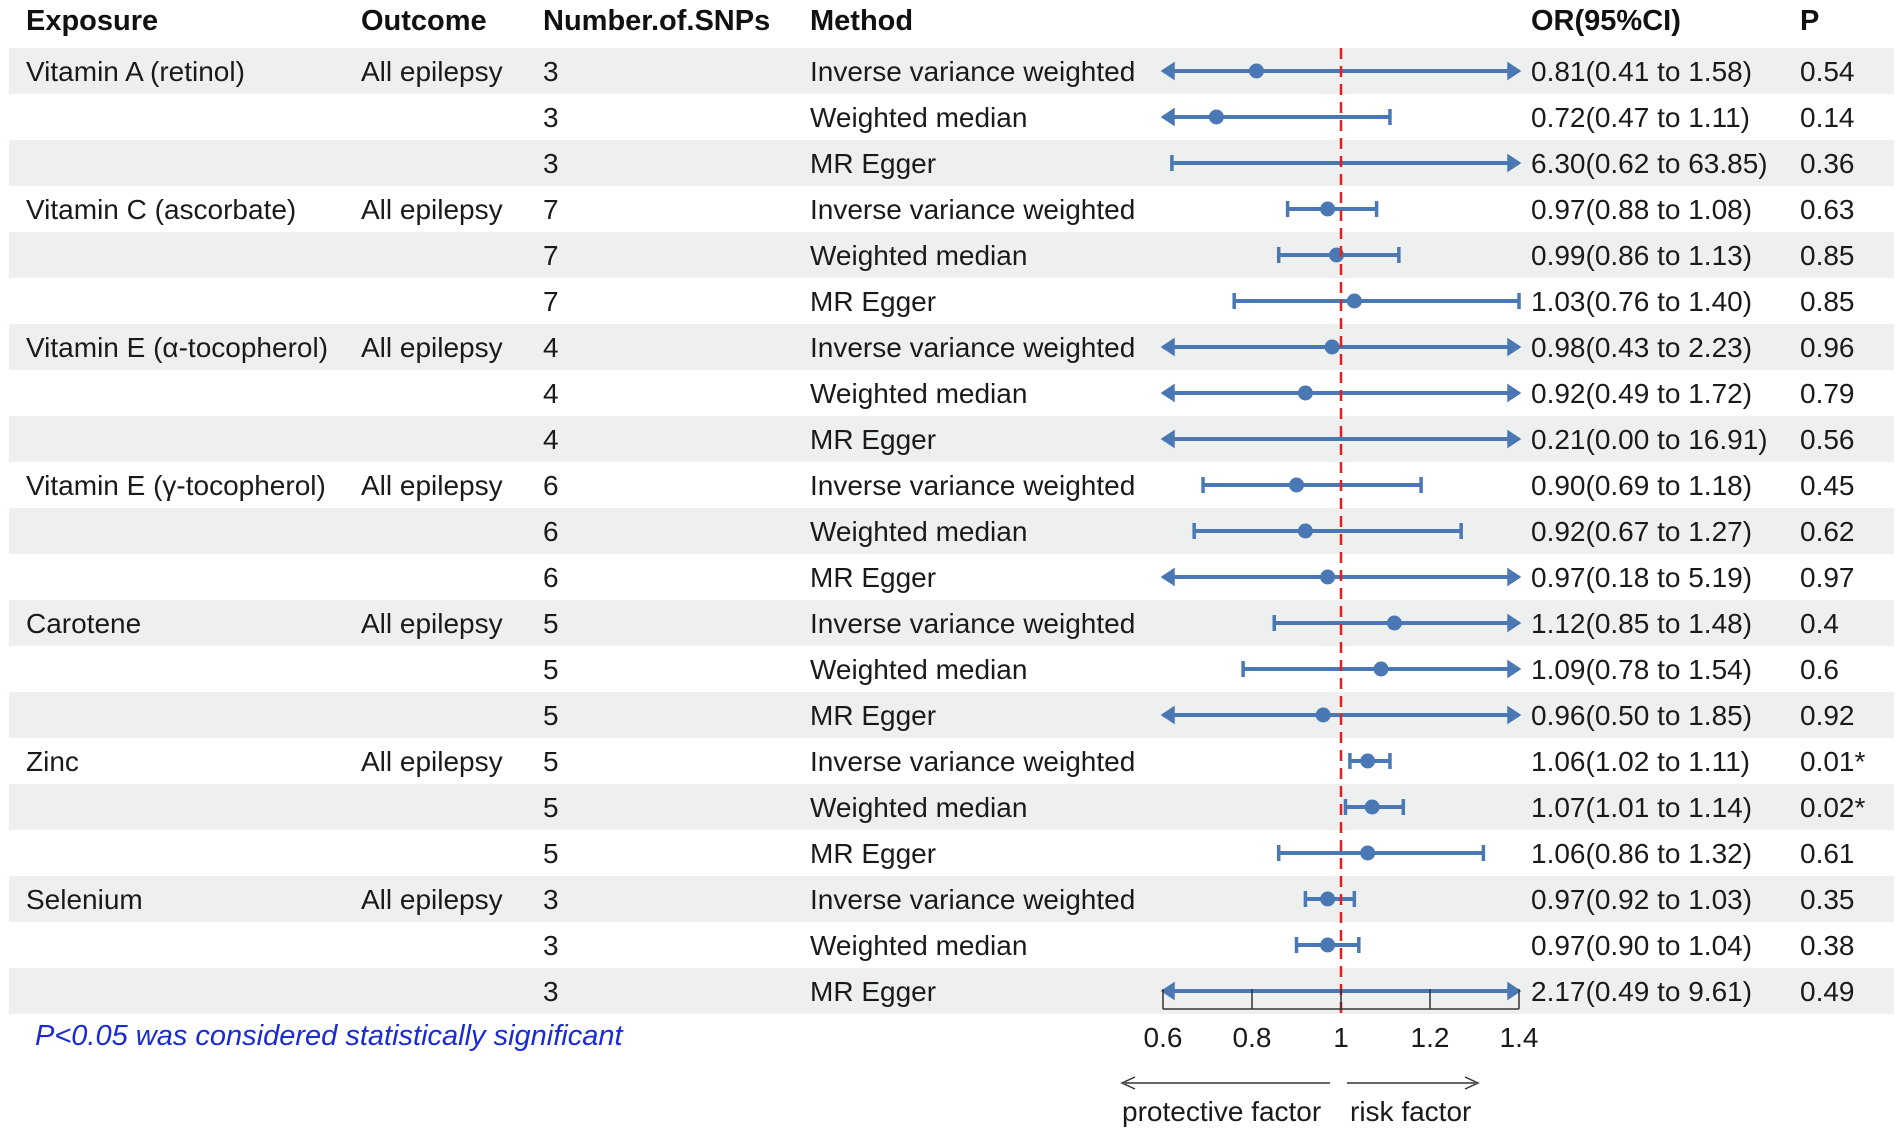 This screenshot has width=1902, height=1133. What do you see at coordinates (1641, 945) in the screenshot?
I see `cell-or-text: 0.97(0.90 to 1.04)` at bounding box center [1641, 945].